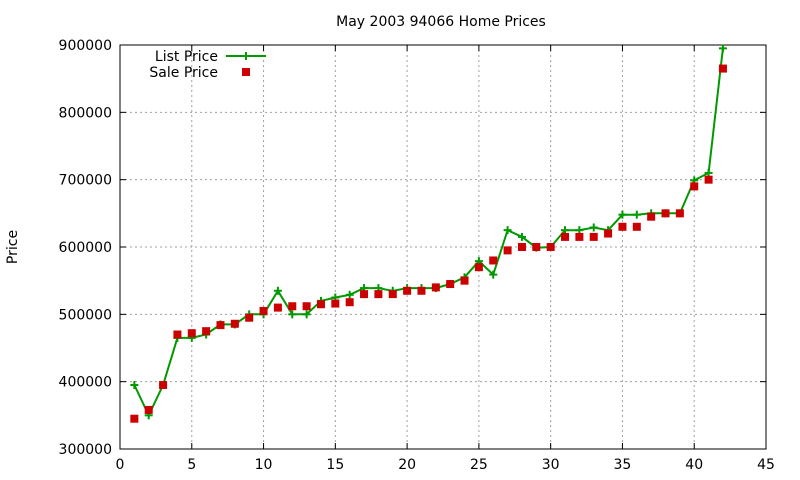 The width and height of the screenshot is (800, 480). Describe the element at coordinates (120, 465) in the screenshot. I see `x-tick-label: 0` at that location.